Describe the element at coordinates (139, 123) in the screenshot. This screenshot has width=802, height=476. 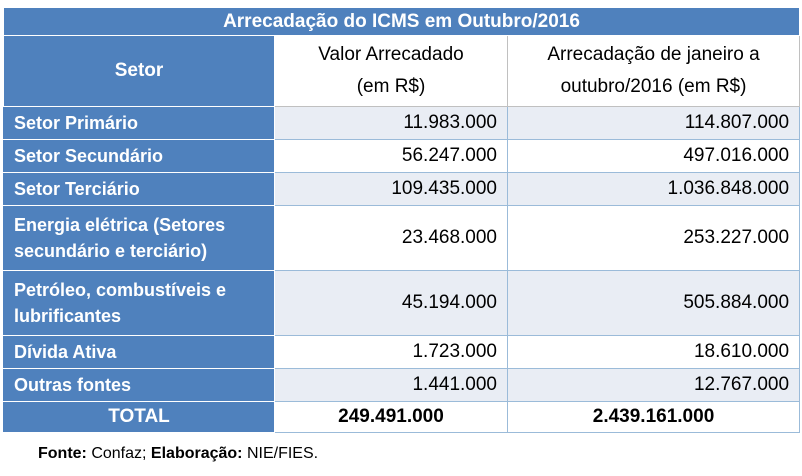
I see `row-label: Setor Primário` at that location.